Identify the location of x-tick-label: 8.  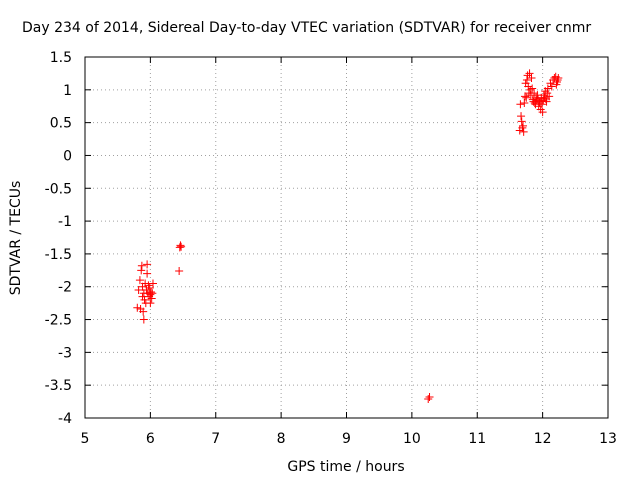
(281, 439).